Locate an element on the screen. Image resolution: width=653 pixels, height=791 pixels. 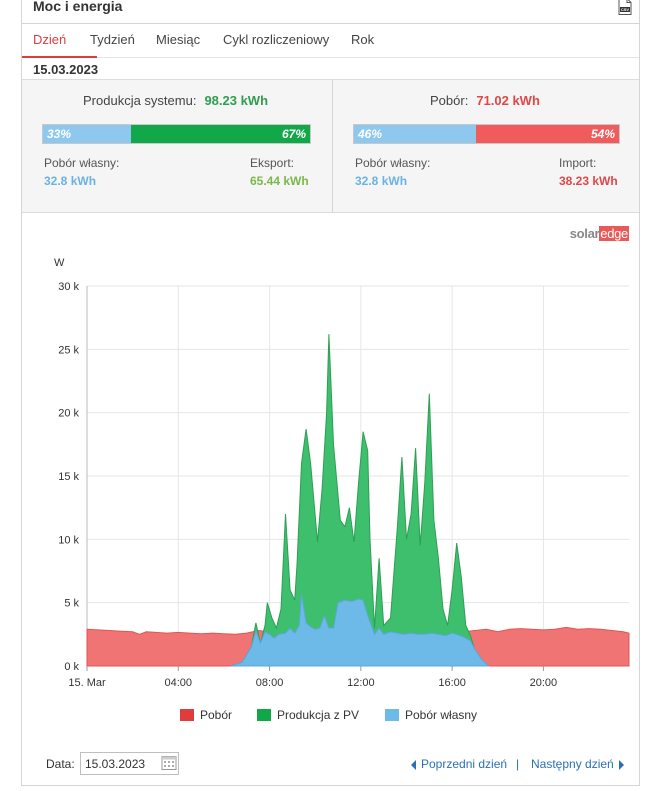
previous-day-link: Poprzedni dzień is located at coordinates (459, 764).